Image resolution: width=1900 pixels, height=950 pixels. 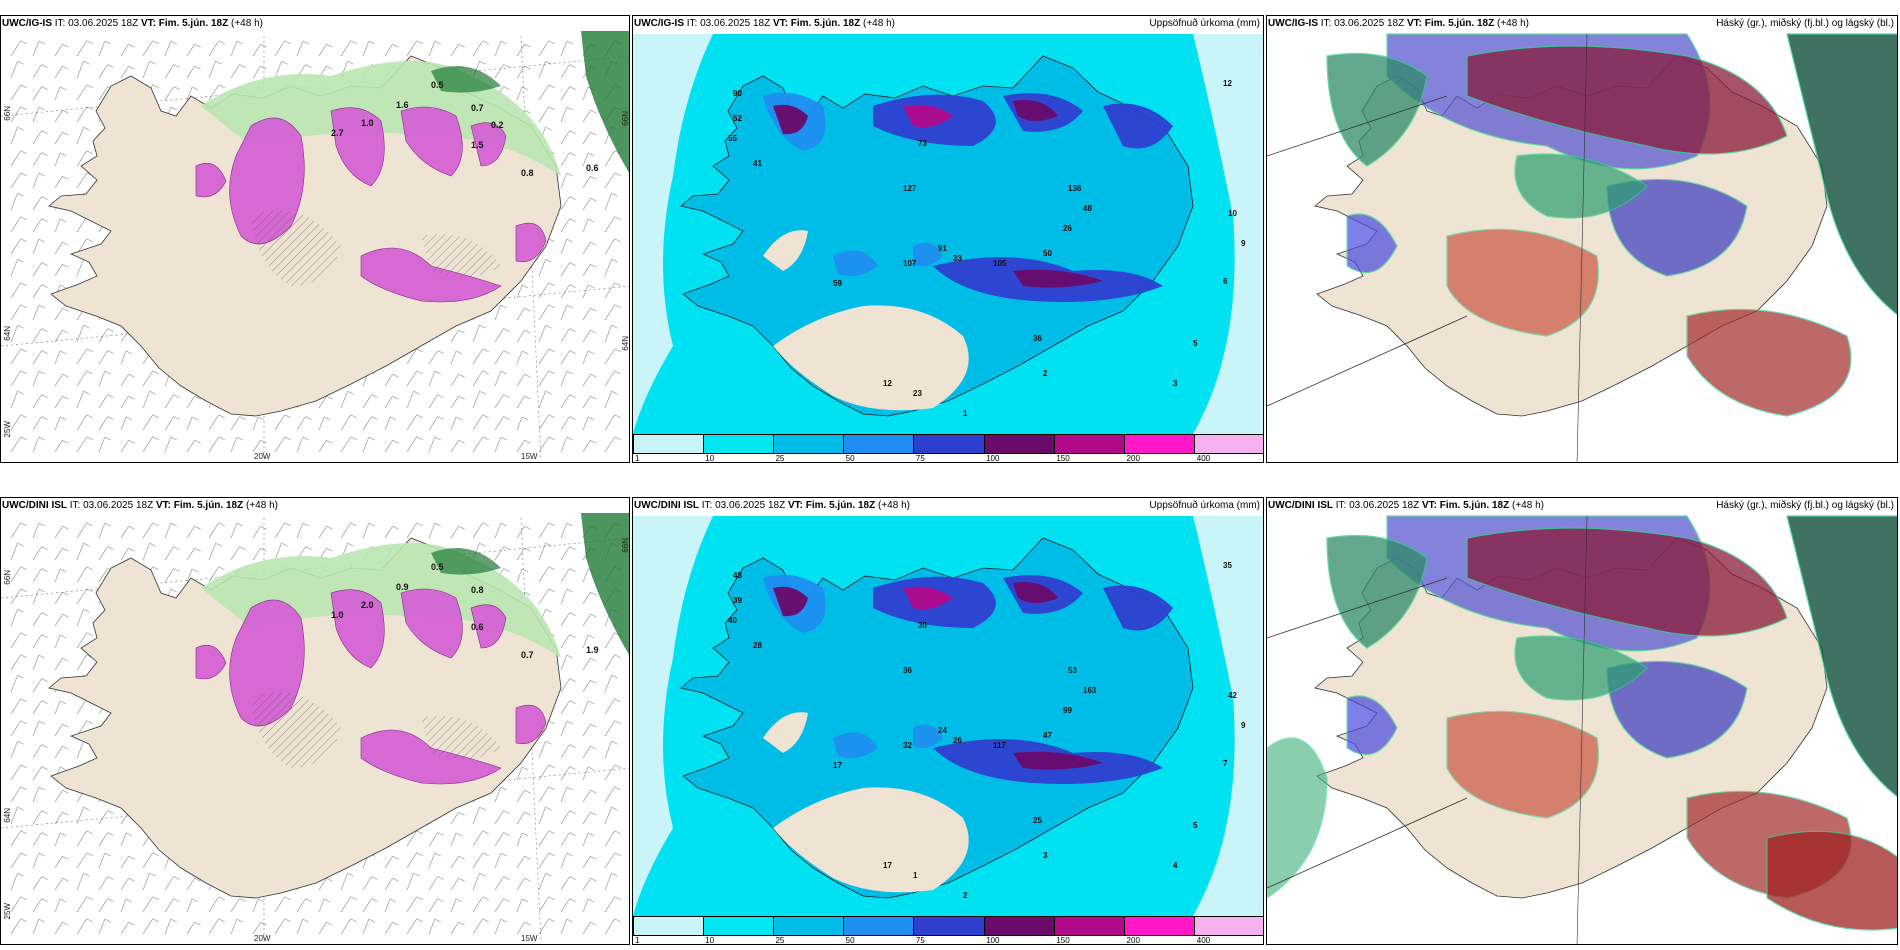 I want to click on precip-value-label: 99, so click(x=1067, y=710).